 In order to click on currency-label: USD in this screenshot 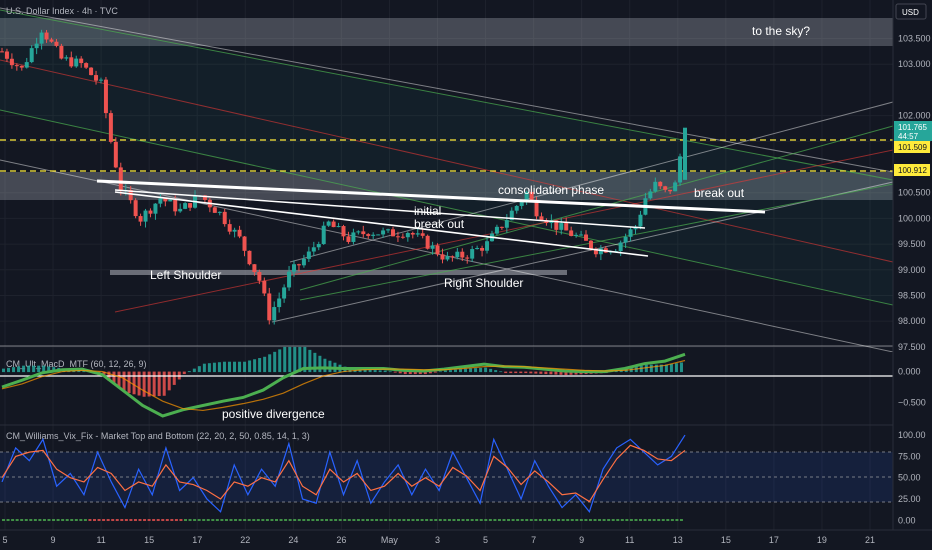, I will do `click(910, 12)`.